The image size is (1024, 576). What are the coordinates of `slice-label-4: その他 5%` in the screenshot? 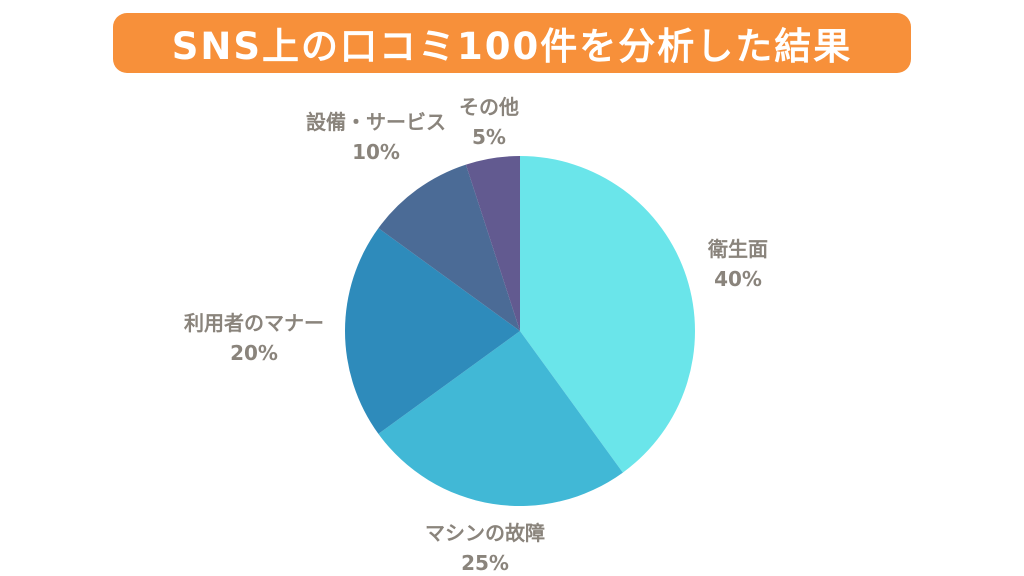 It's located at (489, 122).